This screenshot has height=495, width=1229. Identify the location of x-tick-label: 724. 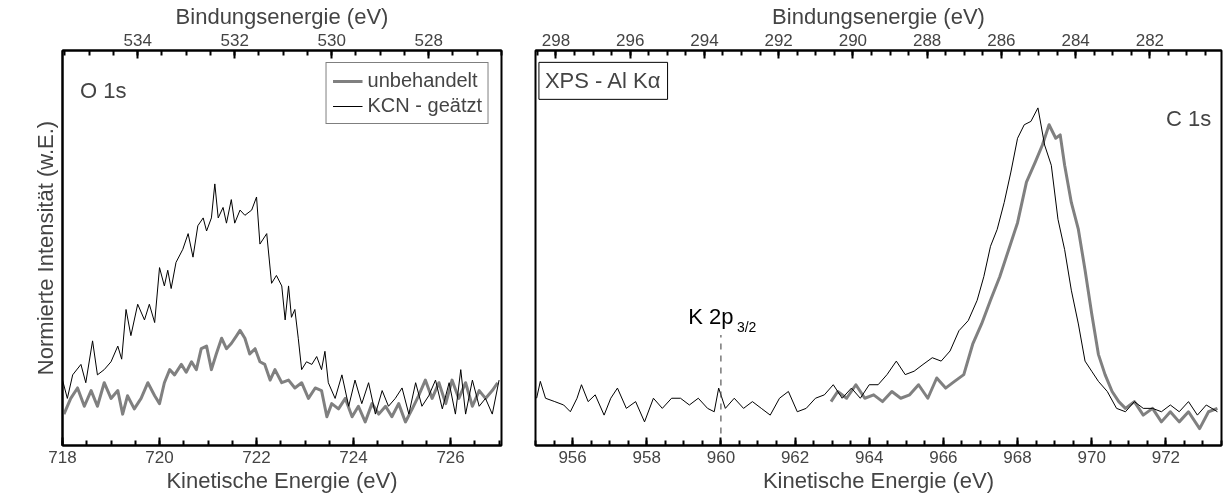
(353, 457).